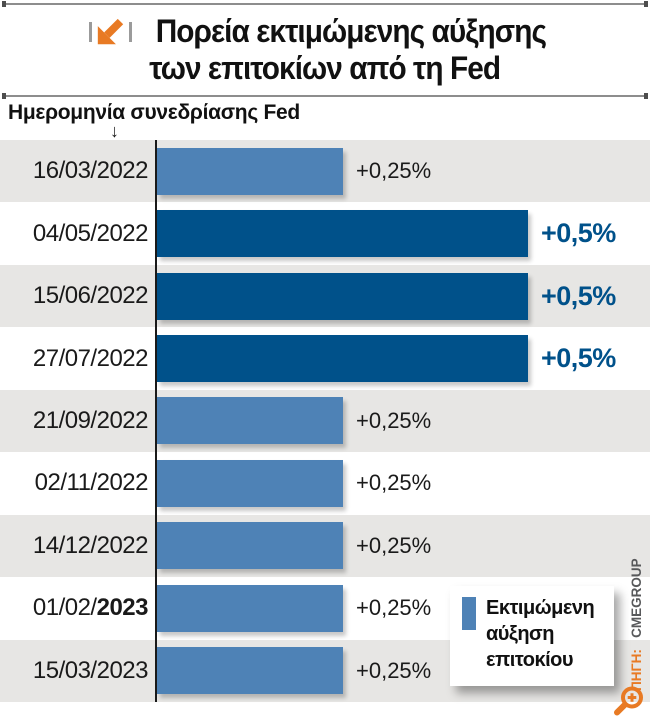  What do you see at coordinates (540, 634) in the screenshot?
I see `legend-label: Εκτιμώμενη αύξηση επιτοκίου` at bounding box center [540, 634].